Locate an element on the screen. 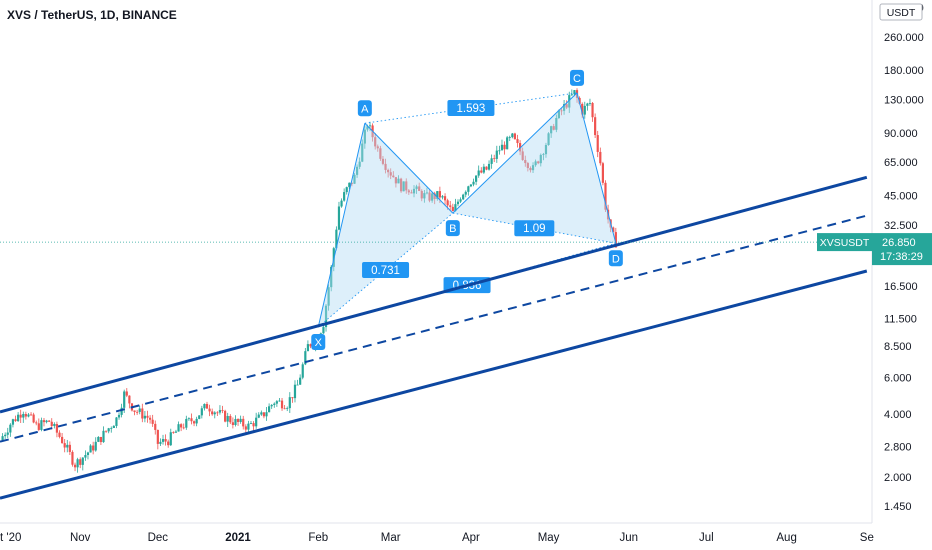 Image resolution: width=932 pixels, height=550 pixels. time-tick-label: May is located at coordinates (549, 538).